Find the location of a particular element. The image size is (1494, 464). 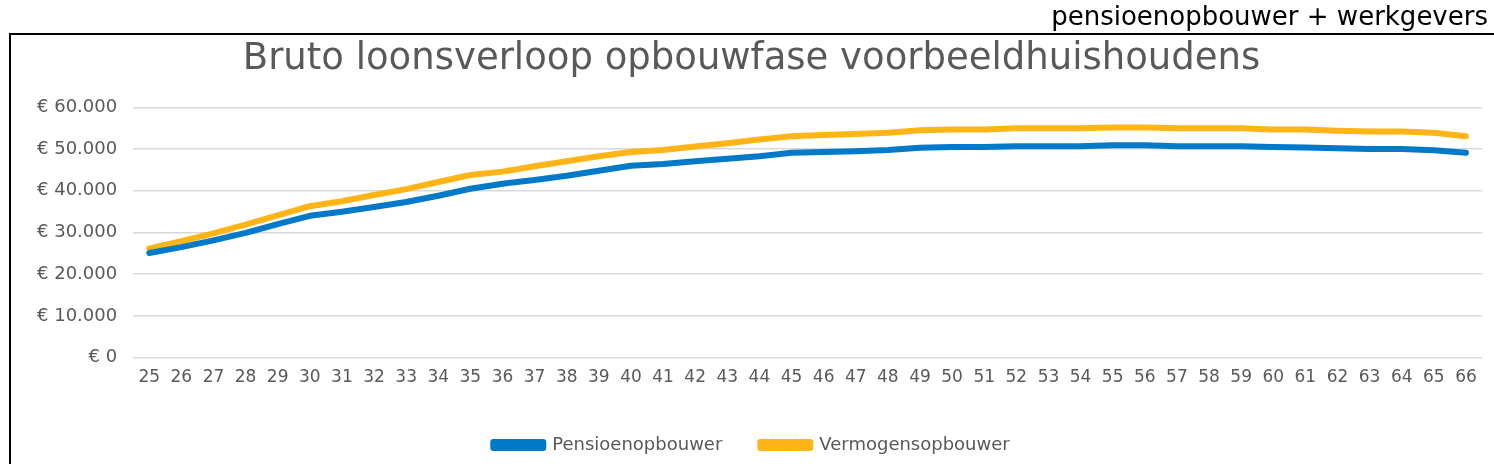

x-tick-label: 55 is located at coordinates (1112, 376).